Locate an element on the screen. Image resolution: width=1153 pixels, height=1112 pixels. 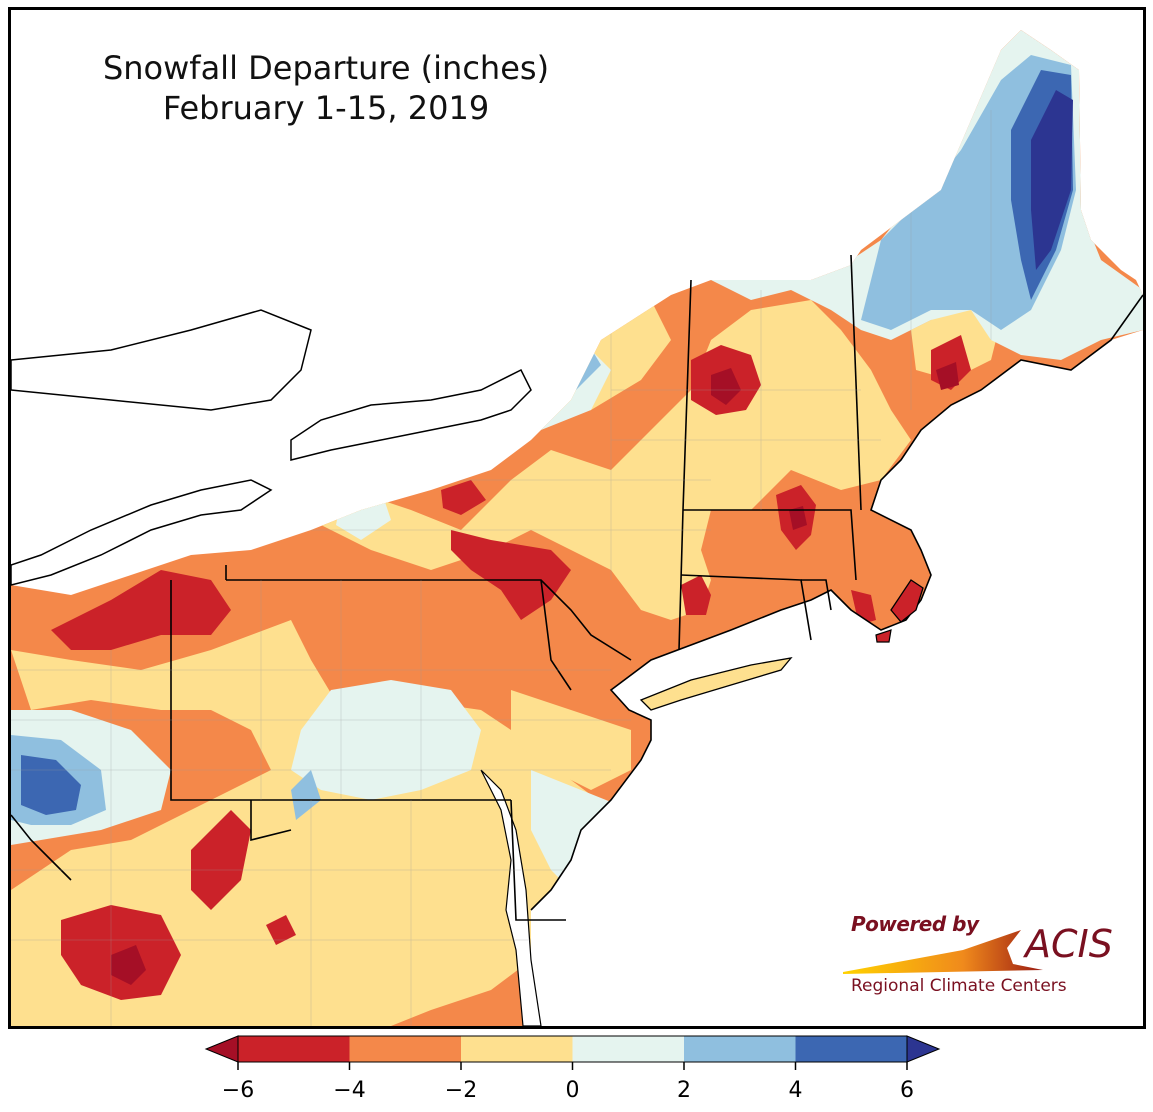
colorbar-tick-label: 2 is located at coordinates (684, 1090).